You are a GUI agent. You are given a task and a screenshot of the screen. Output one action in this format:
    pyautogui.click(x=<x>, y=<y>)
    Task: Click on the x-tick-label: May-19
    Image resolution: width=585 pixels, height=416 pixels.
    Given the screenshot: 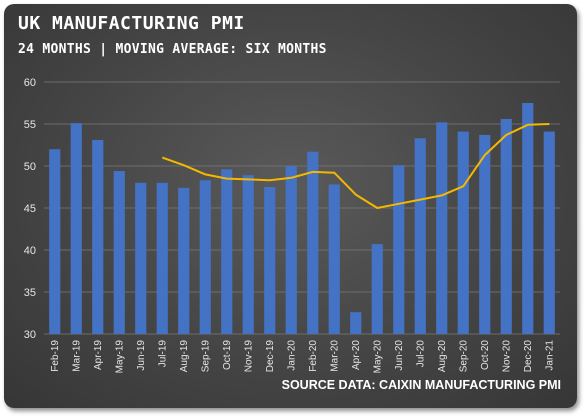 What is the action you would take?
    pyautogui.click(x=119, y=357)
    